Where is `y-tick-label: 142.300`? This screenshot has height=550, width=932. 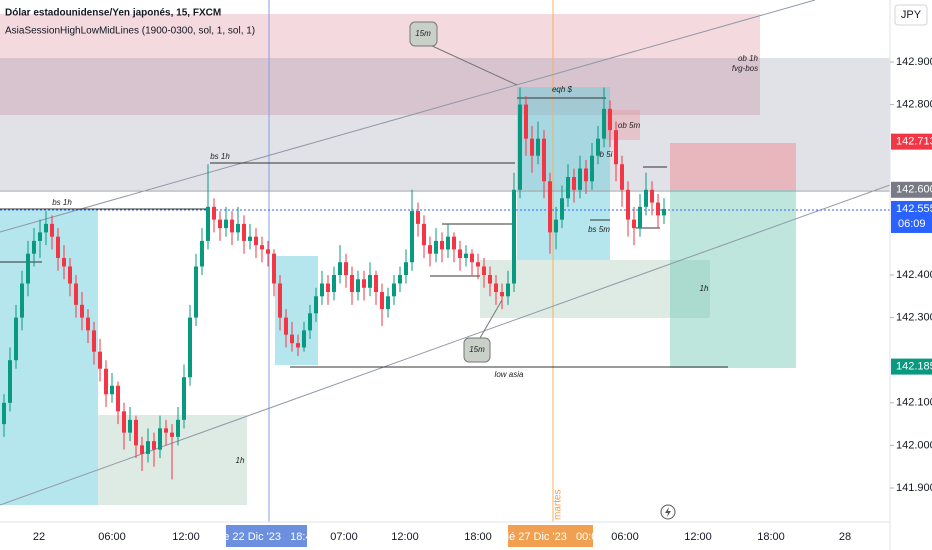 y-tick-label: 142.300 is located at coordinates (914, 318).